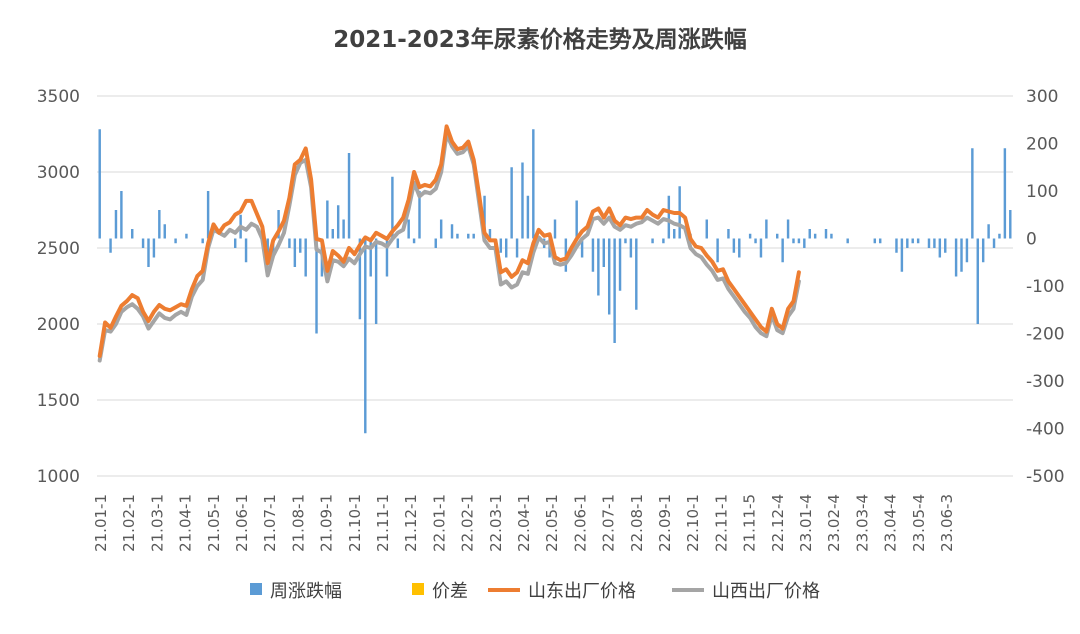  What do you see at coordinates (186, 523) in the screenshot?
I see `x-tick-label: 21.04-1` at bounding box center [186, 523].